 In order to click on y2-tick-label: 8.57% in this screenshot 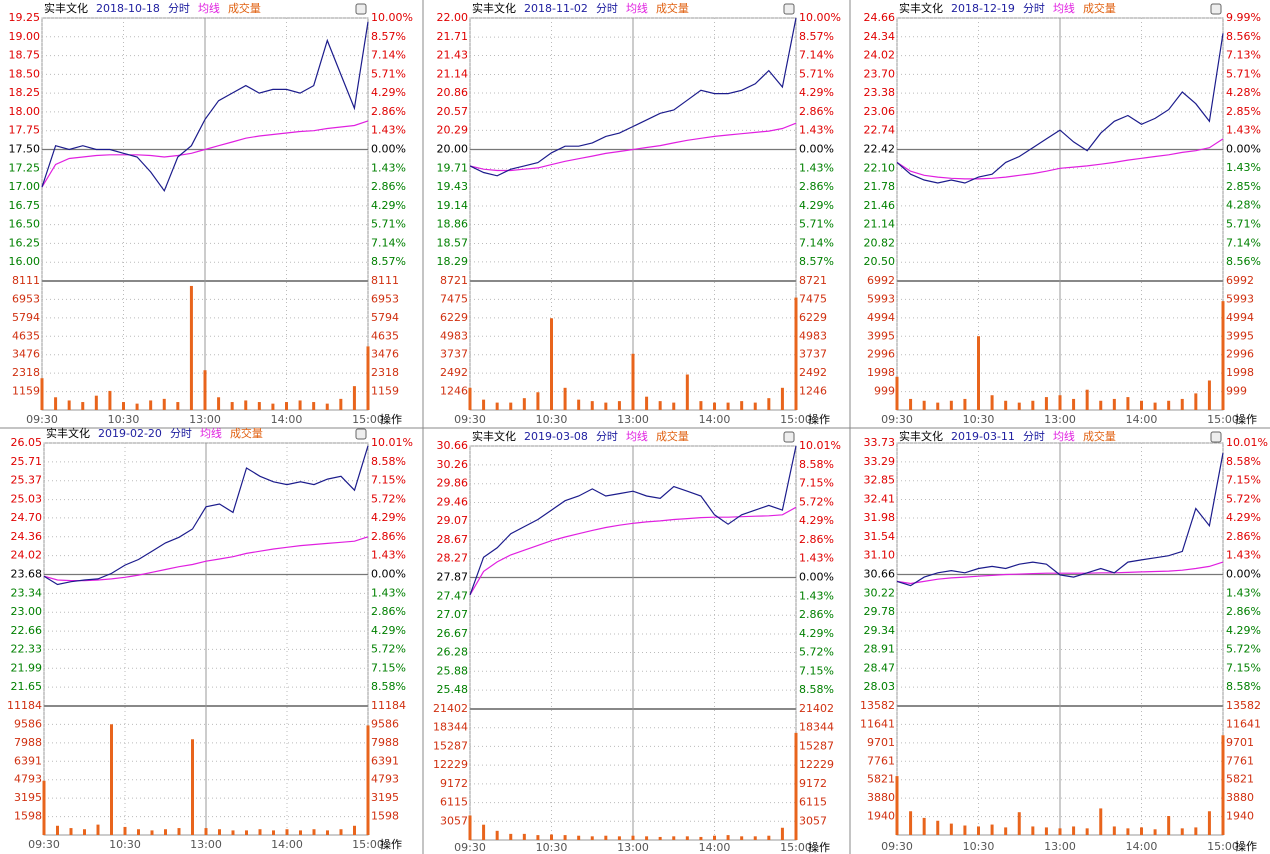, I will do `click(388, 261)`.